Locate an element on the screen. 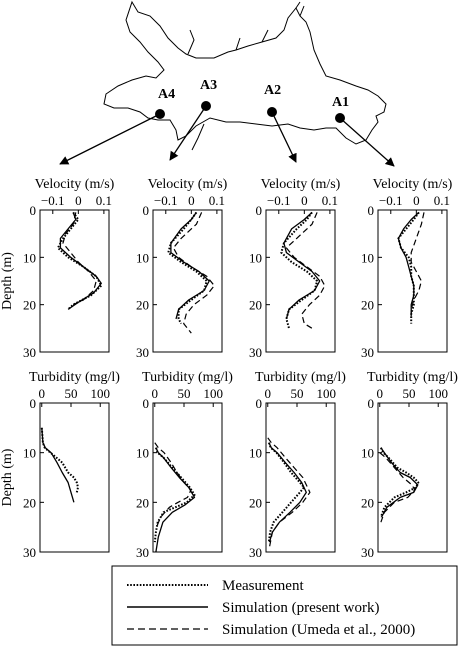 This screenshot has width=474, height=648. legend-label-measurement: Measurement is located at coordinates (263, 586).